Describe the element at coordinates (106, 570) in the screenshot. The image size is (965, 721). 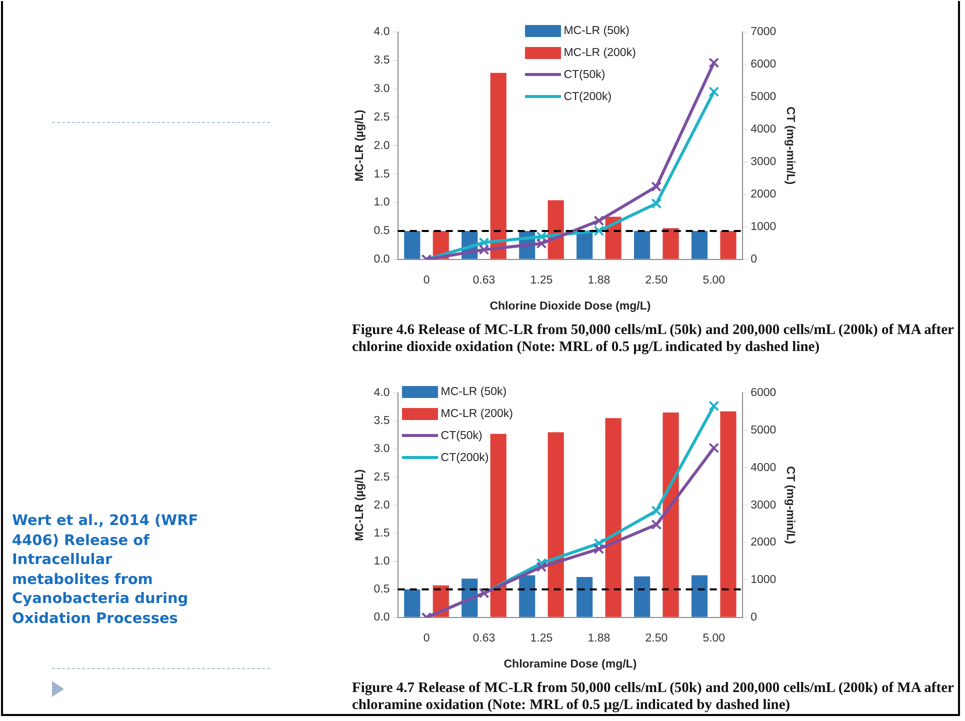
I see `text: Wert et al., 2014 (WRF 4406) Release of Intracellular metabolites from Cyanobacteria during Oxidation Processes` at that location.